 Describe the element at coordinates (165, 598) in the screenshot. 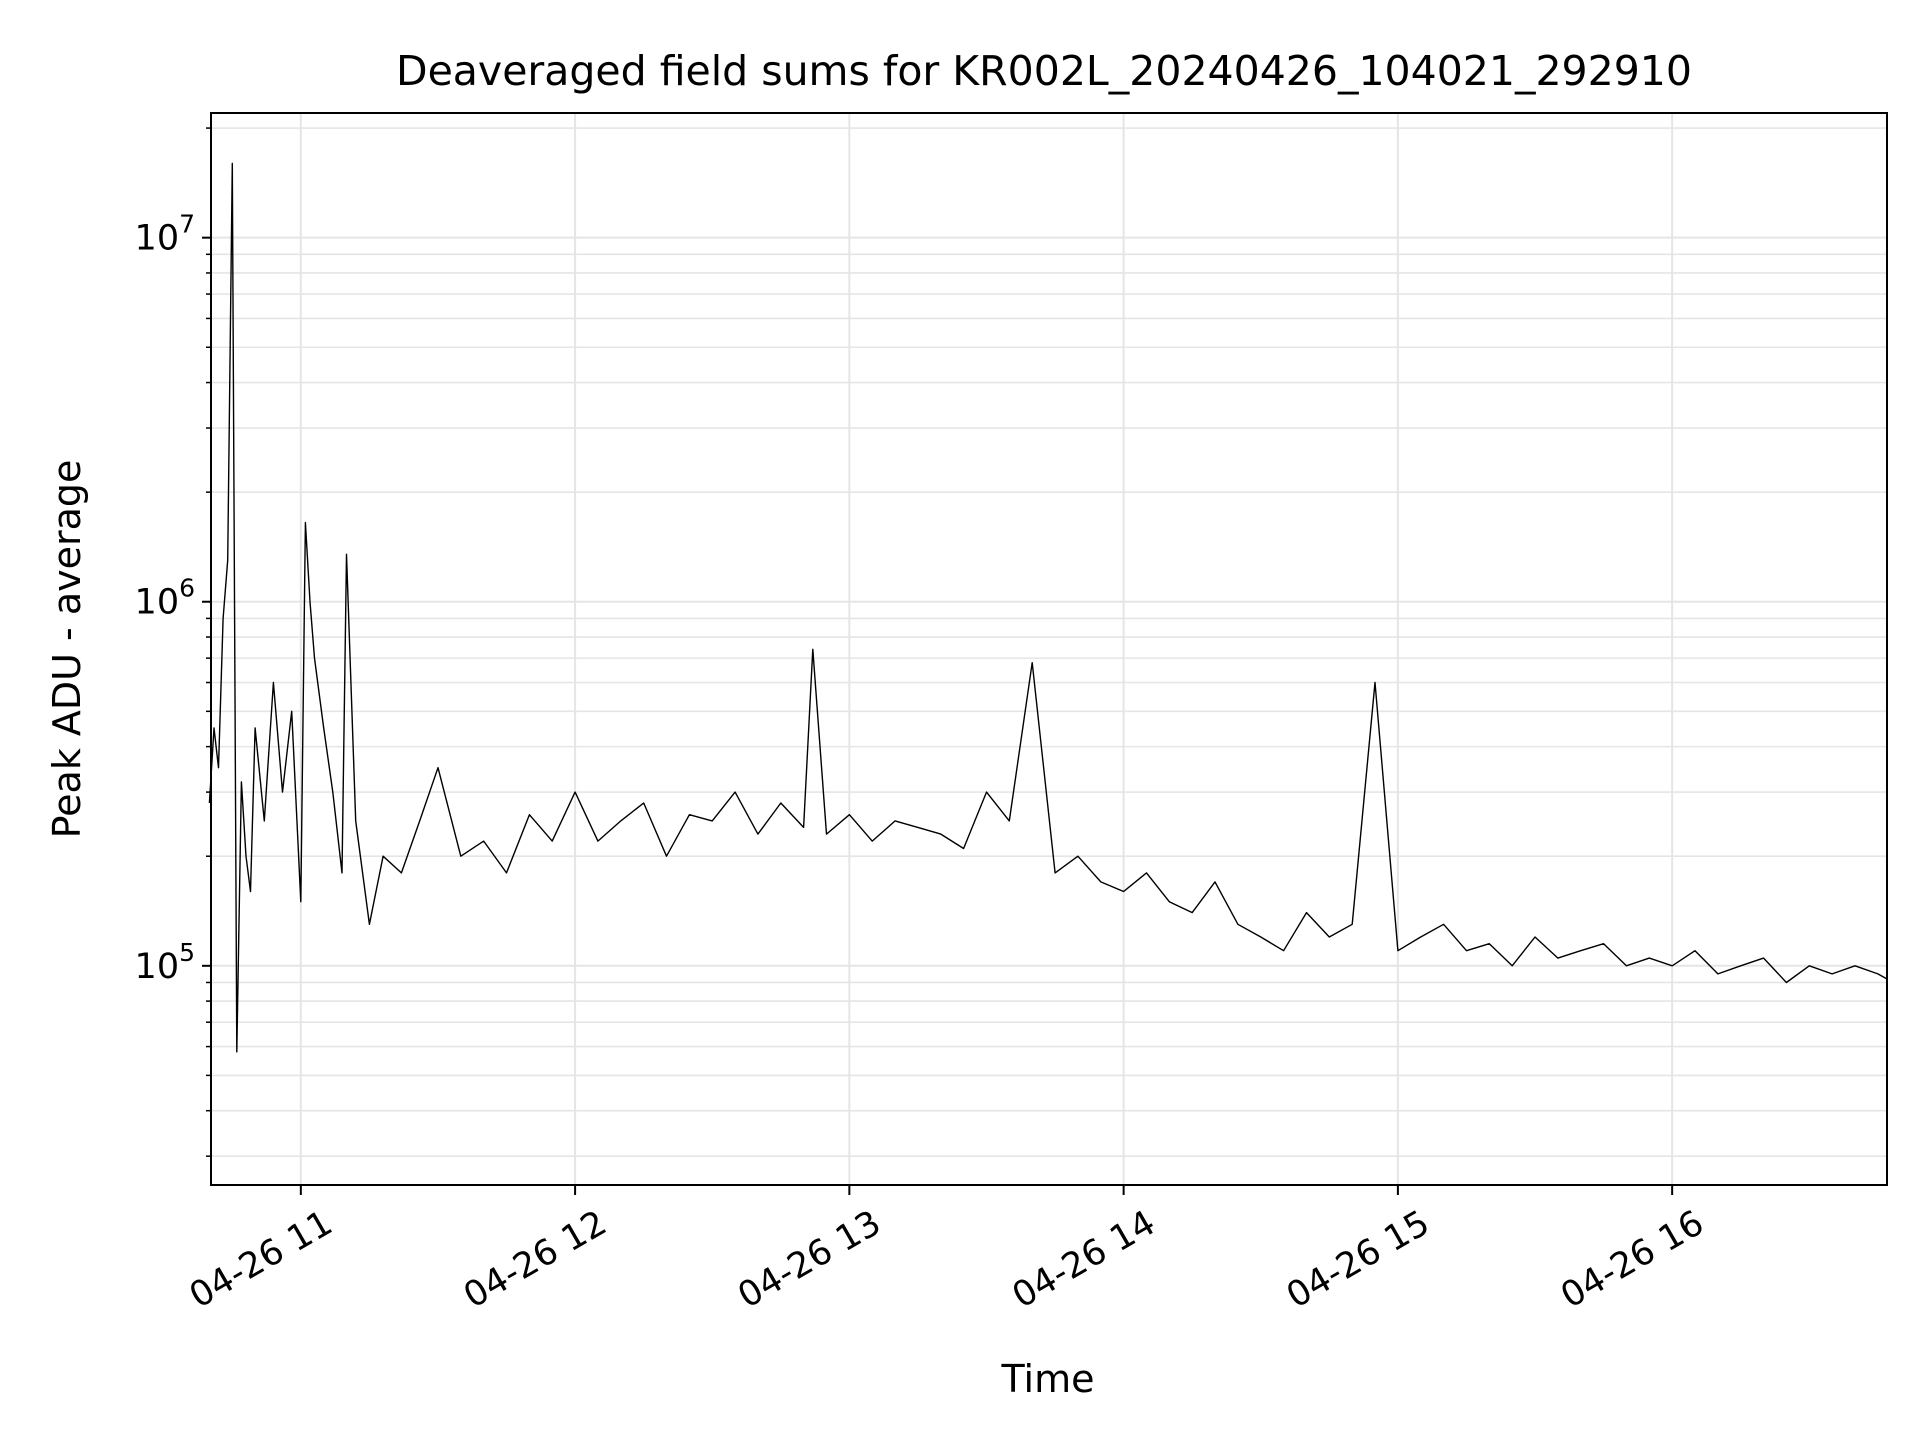

I see `y-tick-label: 10⁶` at that location.